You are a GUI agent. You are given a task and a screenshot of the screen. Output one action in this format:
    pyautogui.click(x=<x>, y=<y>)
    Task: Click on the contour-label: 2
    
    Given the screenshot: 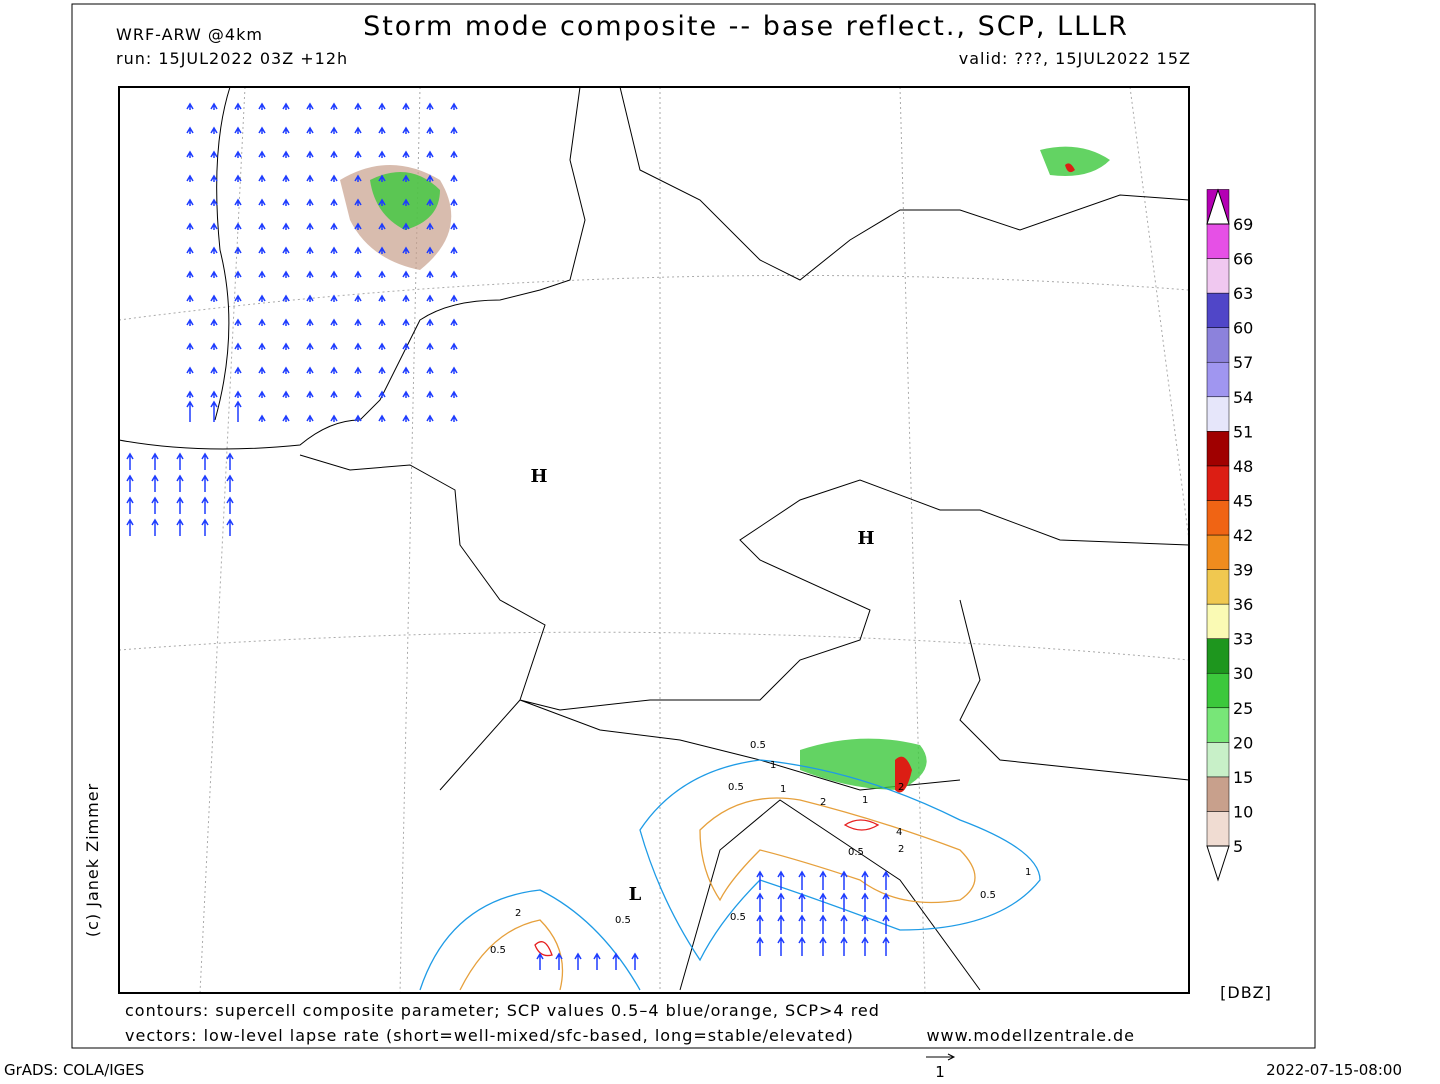 What is the action you would take?
    pyautogui.click(x=823, y=802)
    